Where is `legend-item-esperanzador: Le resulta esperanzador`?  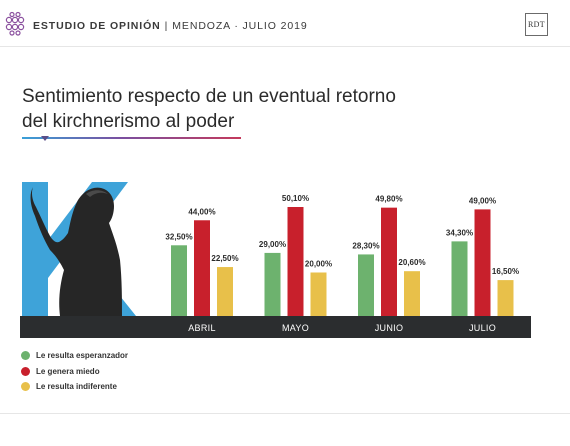
legend-item-esperanzador: Le resulta esperanzador is located at coordinates (74, 356).